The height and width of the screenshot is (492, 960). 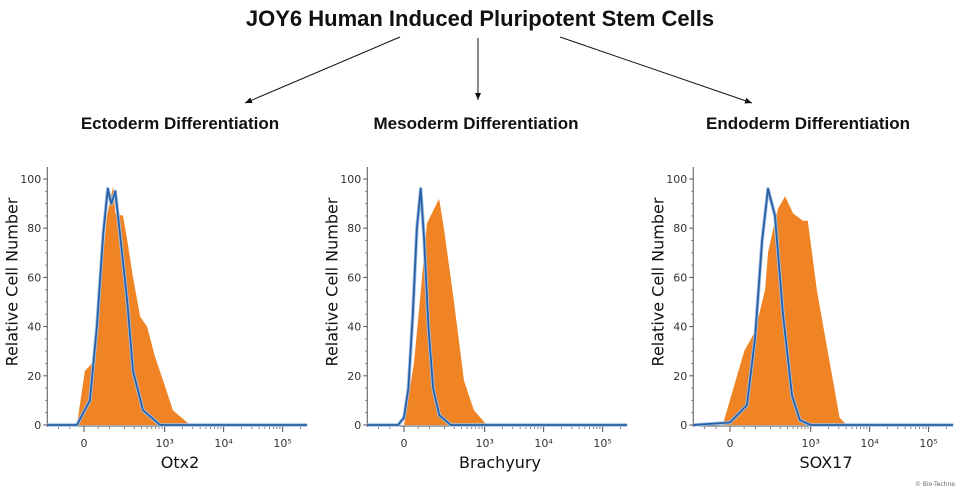 What do you see at coordinates (656, 70) in the screenshot?
I see `arrow-endoderm` at bounding box center [656, 70].